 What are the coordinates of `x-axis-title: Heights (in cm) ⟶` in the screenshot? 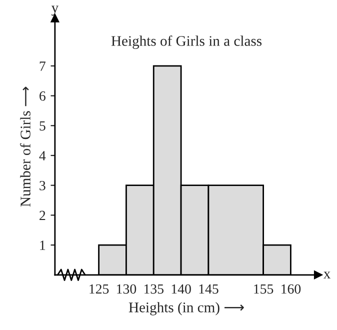 It's located at (186, 309).